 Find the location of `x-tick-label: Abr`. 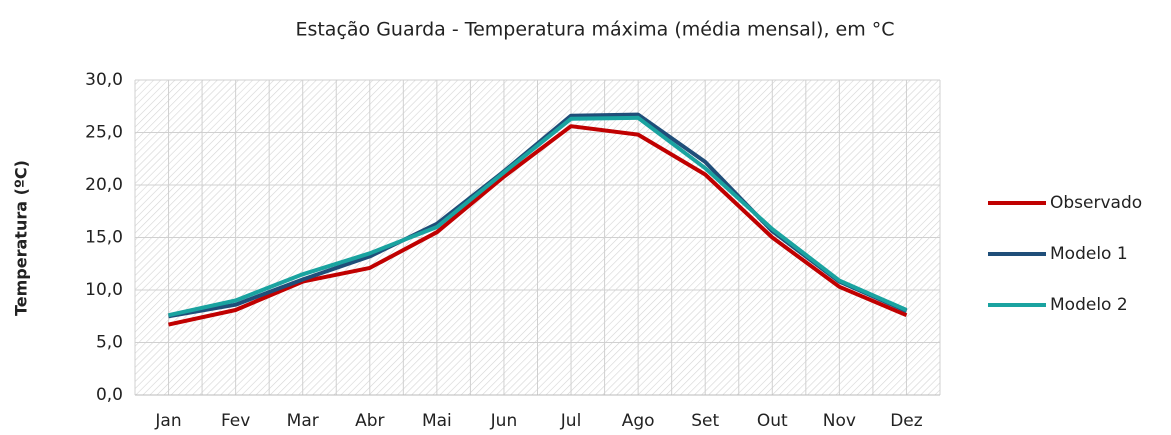

x-tick-label: Abr is located at coordinates (369, 421).